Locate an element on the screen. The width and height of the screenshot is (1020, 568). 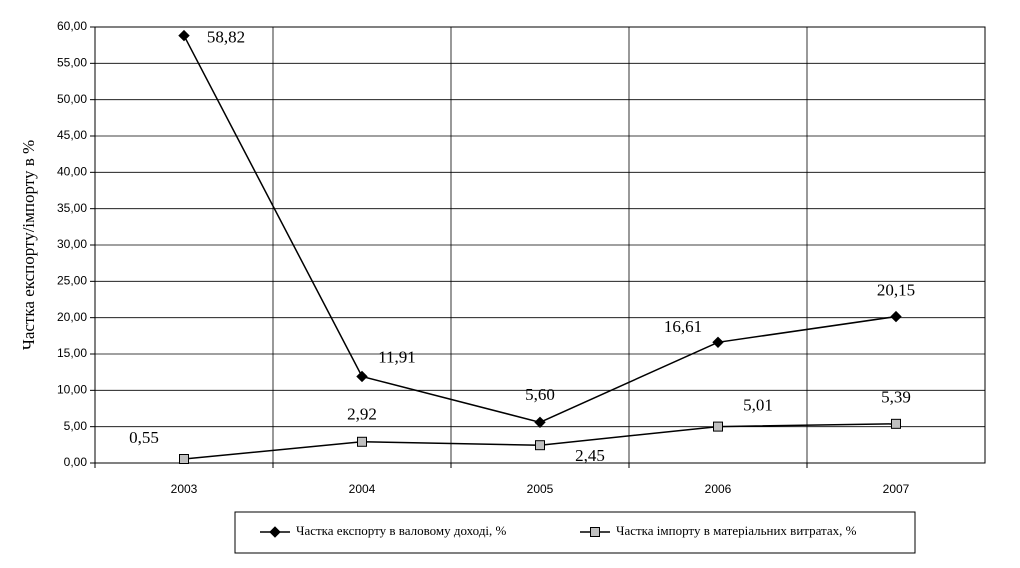
x-tick-label: 2007 is located at coordinates (896, 489).